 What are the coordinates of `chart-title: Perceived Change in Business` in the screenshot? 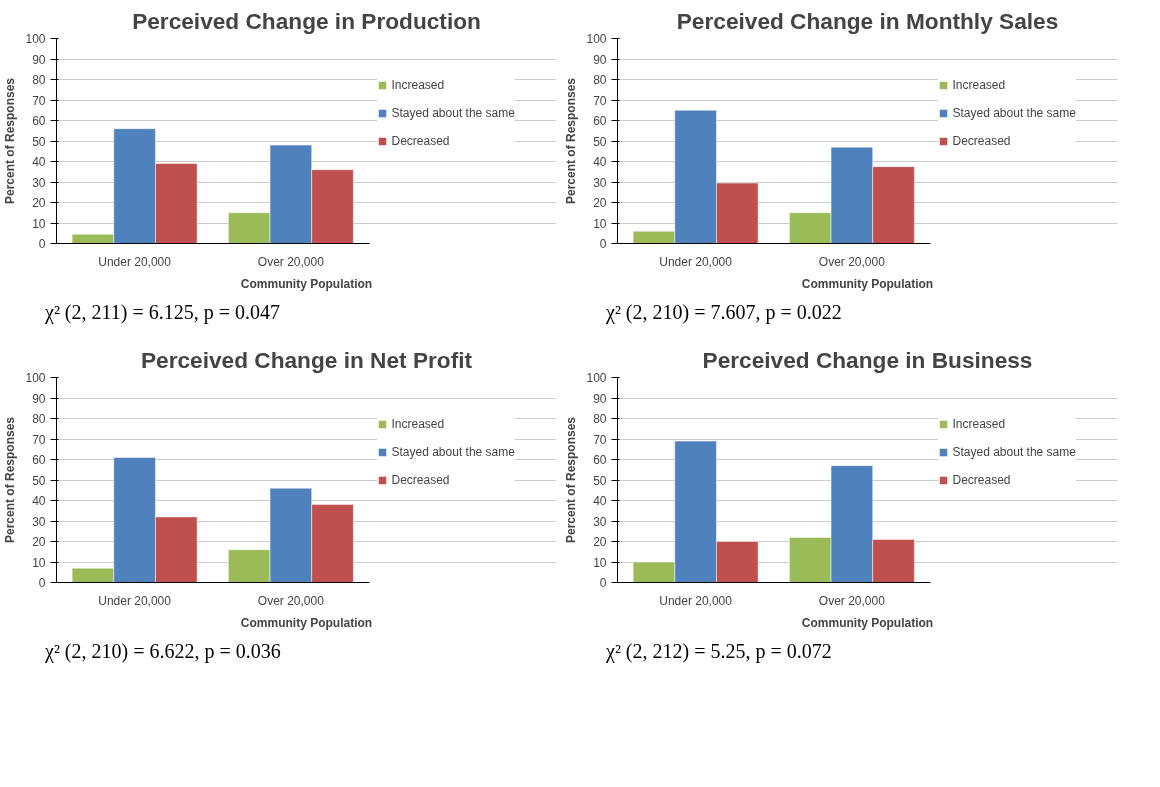 It's located at (867, 359).